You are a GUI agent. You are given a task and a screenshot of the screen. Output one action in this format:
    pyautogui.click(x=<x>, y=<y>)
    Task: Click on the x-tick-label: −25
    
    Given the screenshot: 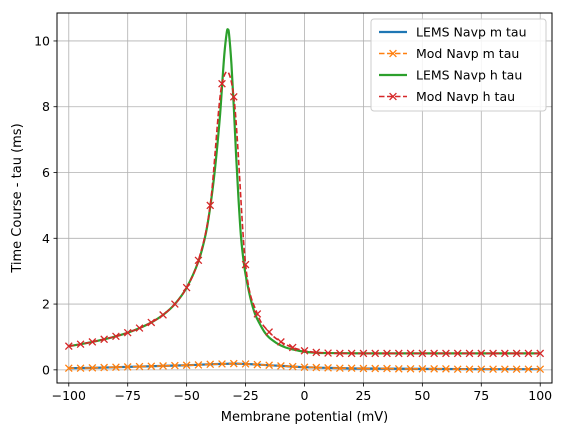 What is the action you would take?
    pyautogui.click(x=245, y=395)
    